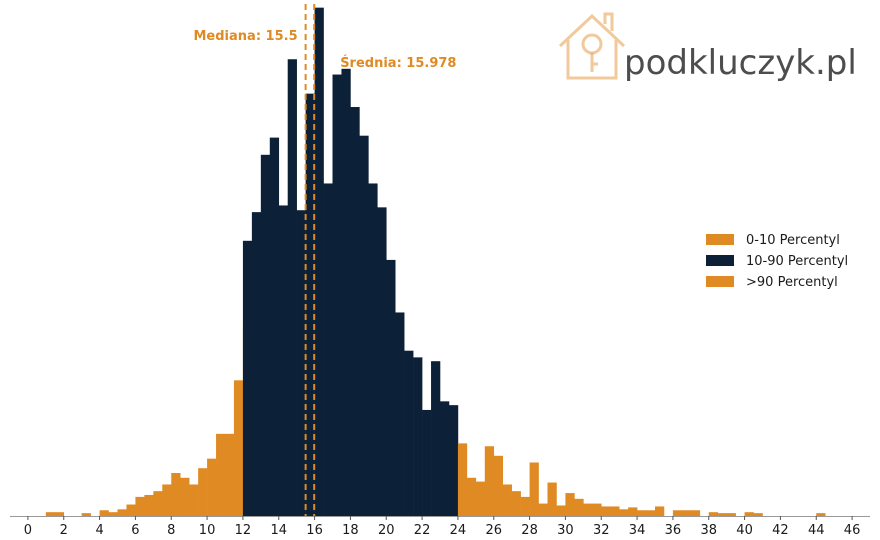  What do you see at coordinates (64, 530) in the screenshot?
I see `x-tick-label: 2` at bounding box center [64, 530].